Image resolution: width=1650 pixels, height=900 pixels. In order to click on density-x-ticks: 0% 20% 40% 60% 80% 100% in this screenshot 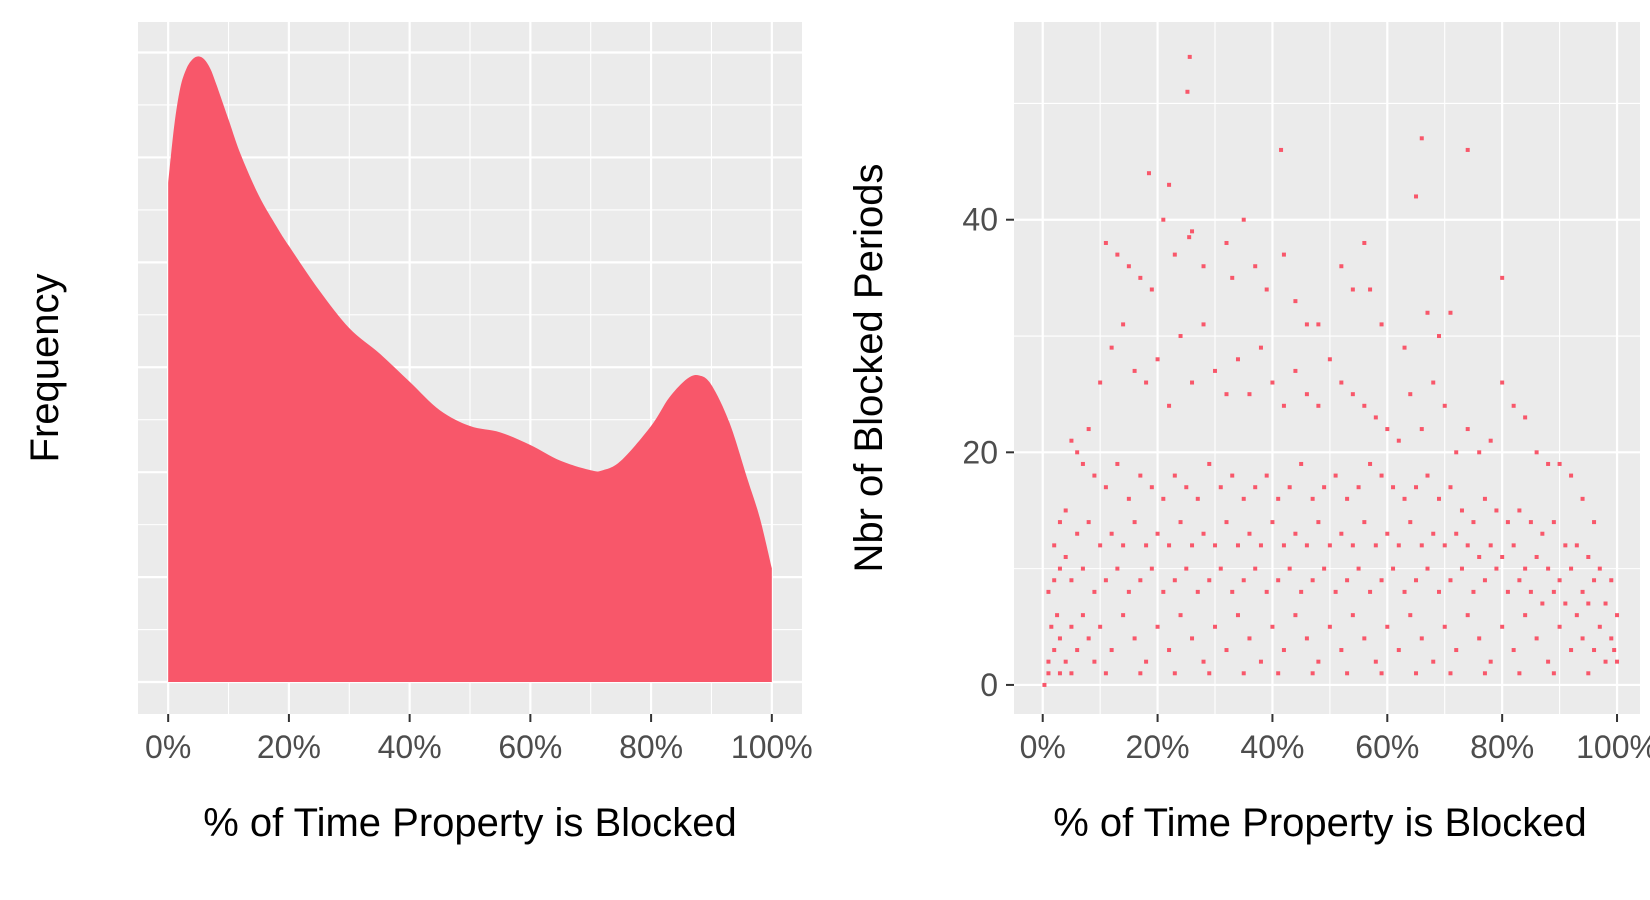, I will do `click(479, 739)`.